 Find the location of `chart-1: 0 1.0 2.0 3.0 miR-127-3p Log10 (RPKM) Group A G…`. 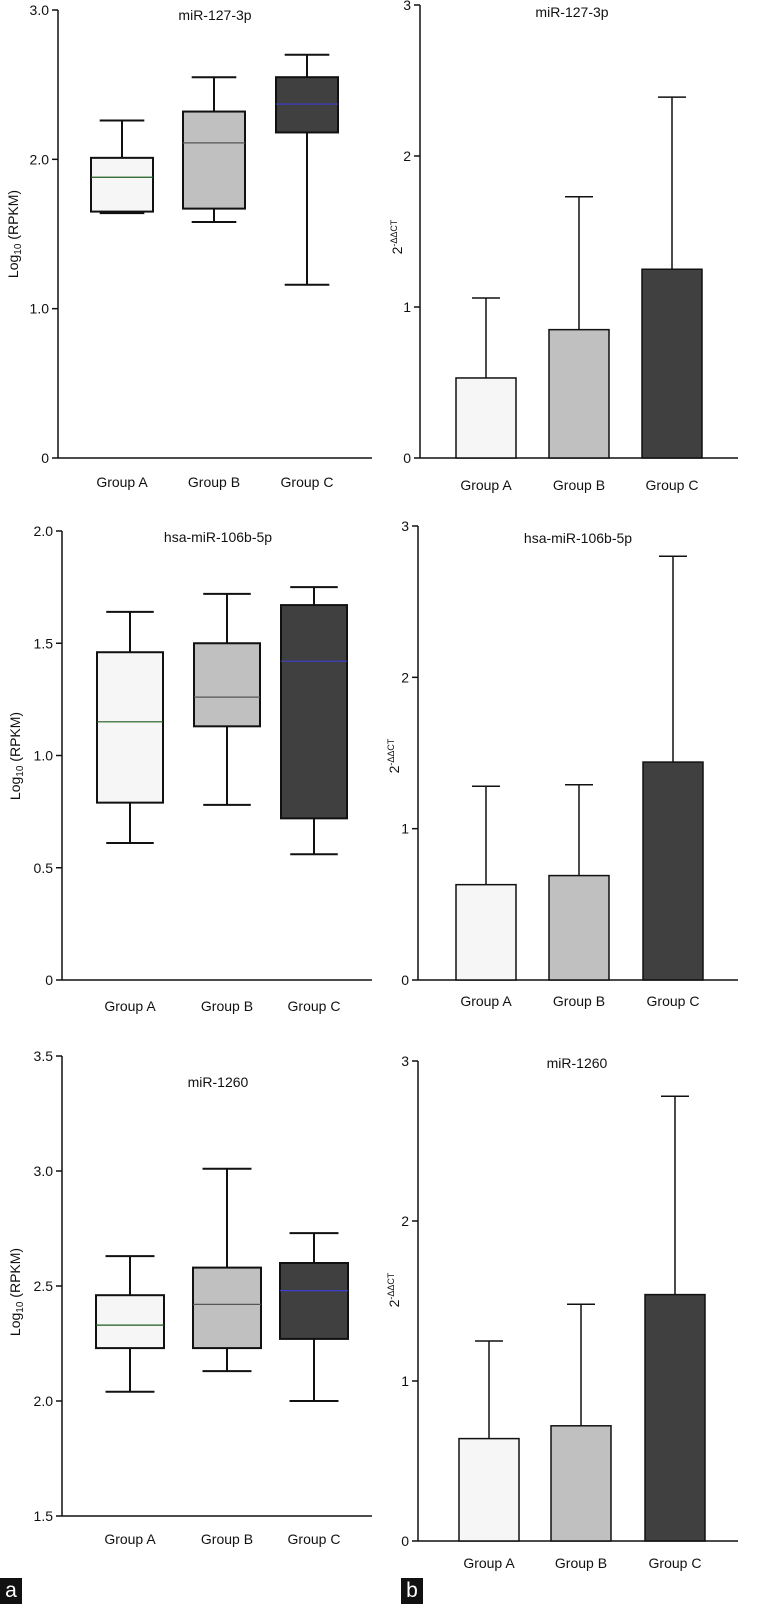

chart-1: 0 1.0 2.0 3.0 miR-127-3p Log10 (RPKM) Group A G… is located at coordinates (188, 246).